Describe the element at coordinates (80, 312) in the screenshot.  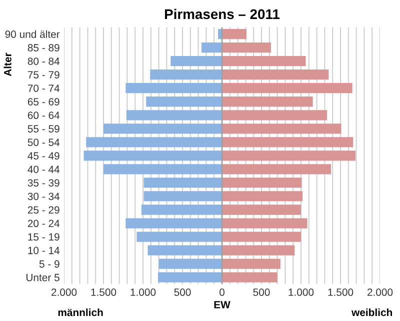
I see `text: männlich` at that location.